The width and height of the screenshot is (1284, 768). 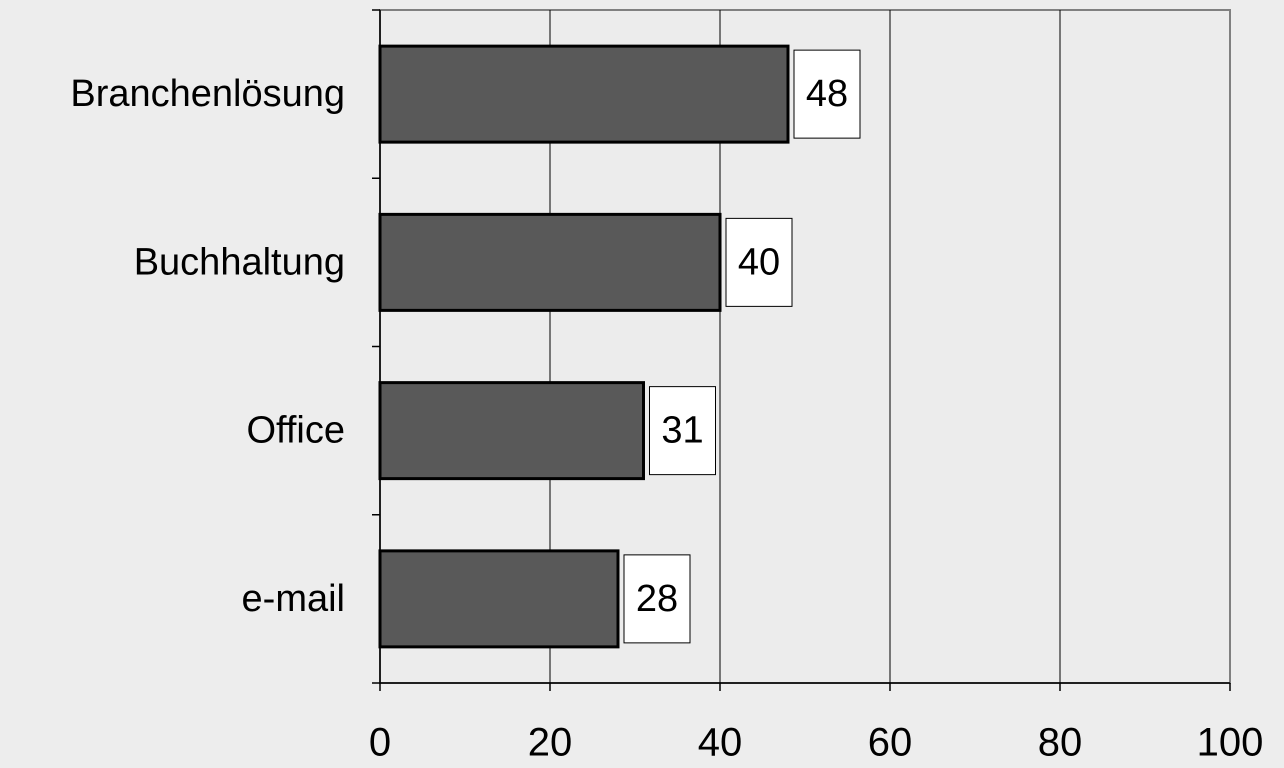 What do you see at coordinates (550, 743) in the screenshot?
I see `x-tick-label: 20` at bounding box center [550, 743].